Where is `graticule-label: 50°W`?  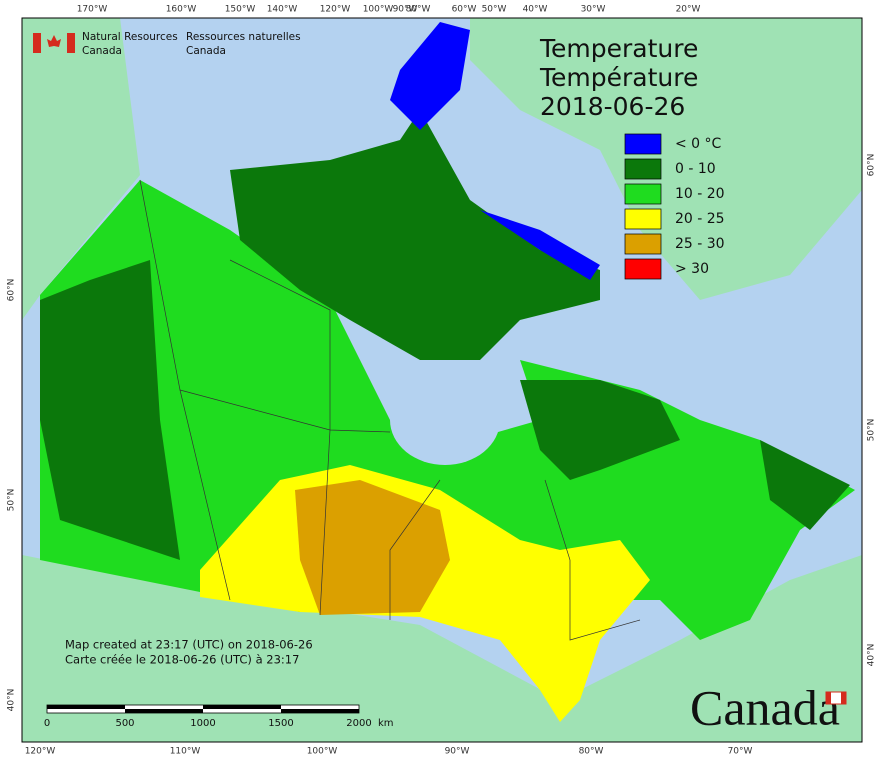 graticule-label: 50°W is located at coordinates (494, 10).